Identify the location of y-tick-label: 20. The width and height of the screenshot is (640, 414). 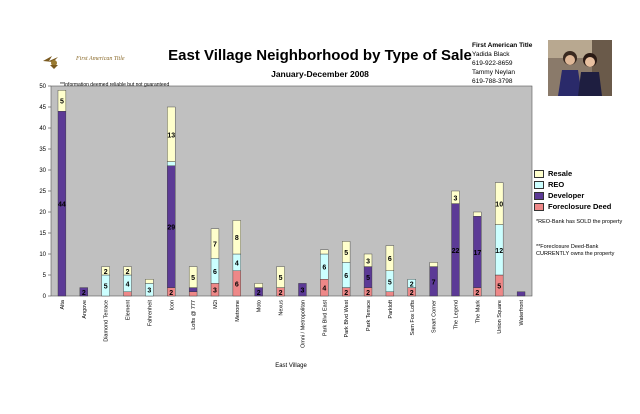
(42, 213).